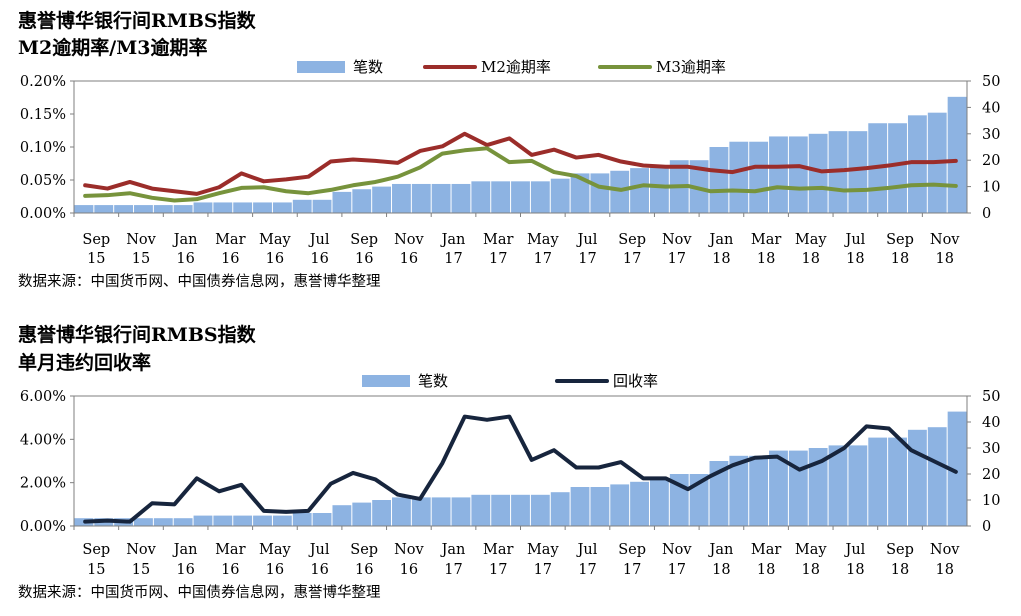  I want to click on chart-2-left-tick-label: 6.00%, so click(43, 397).